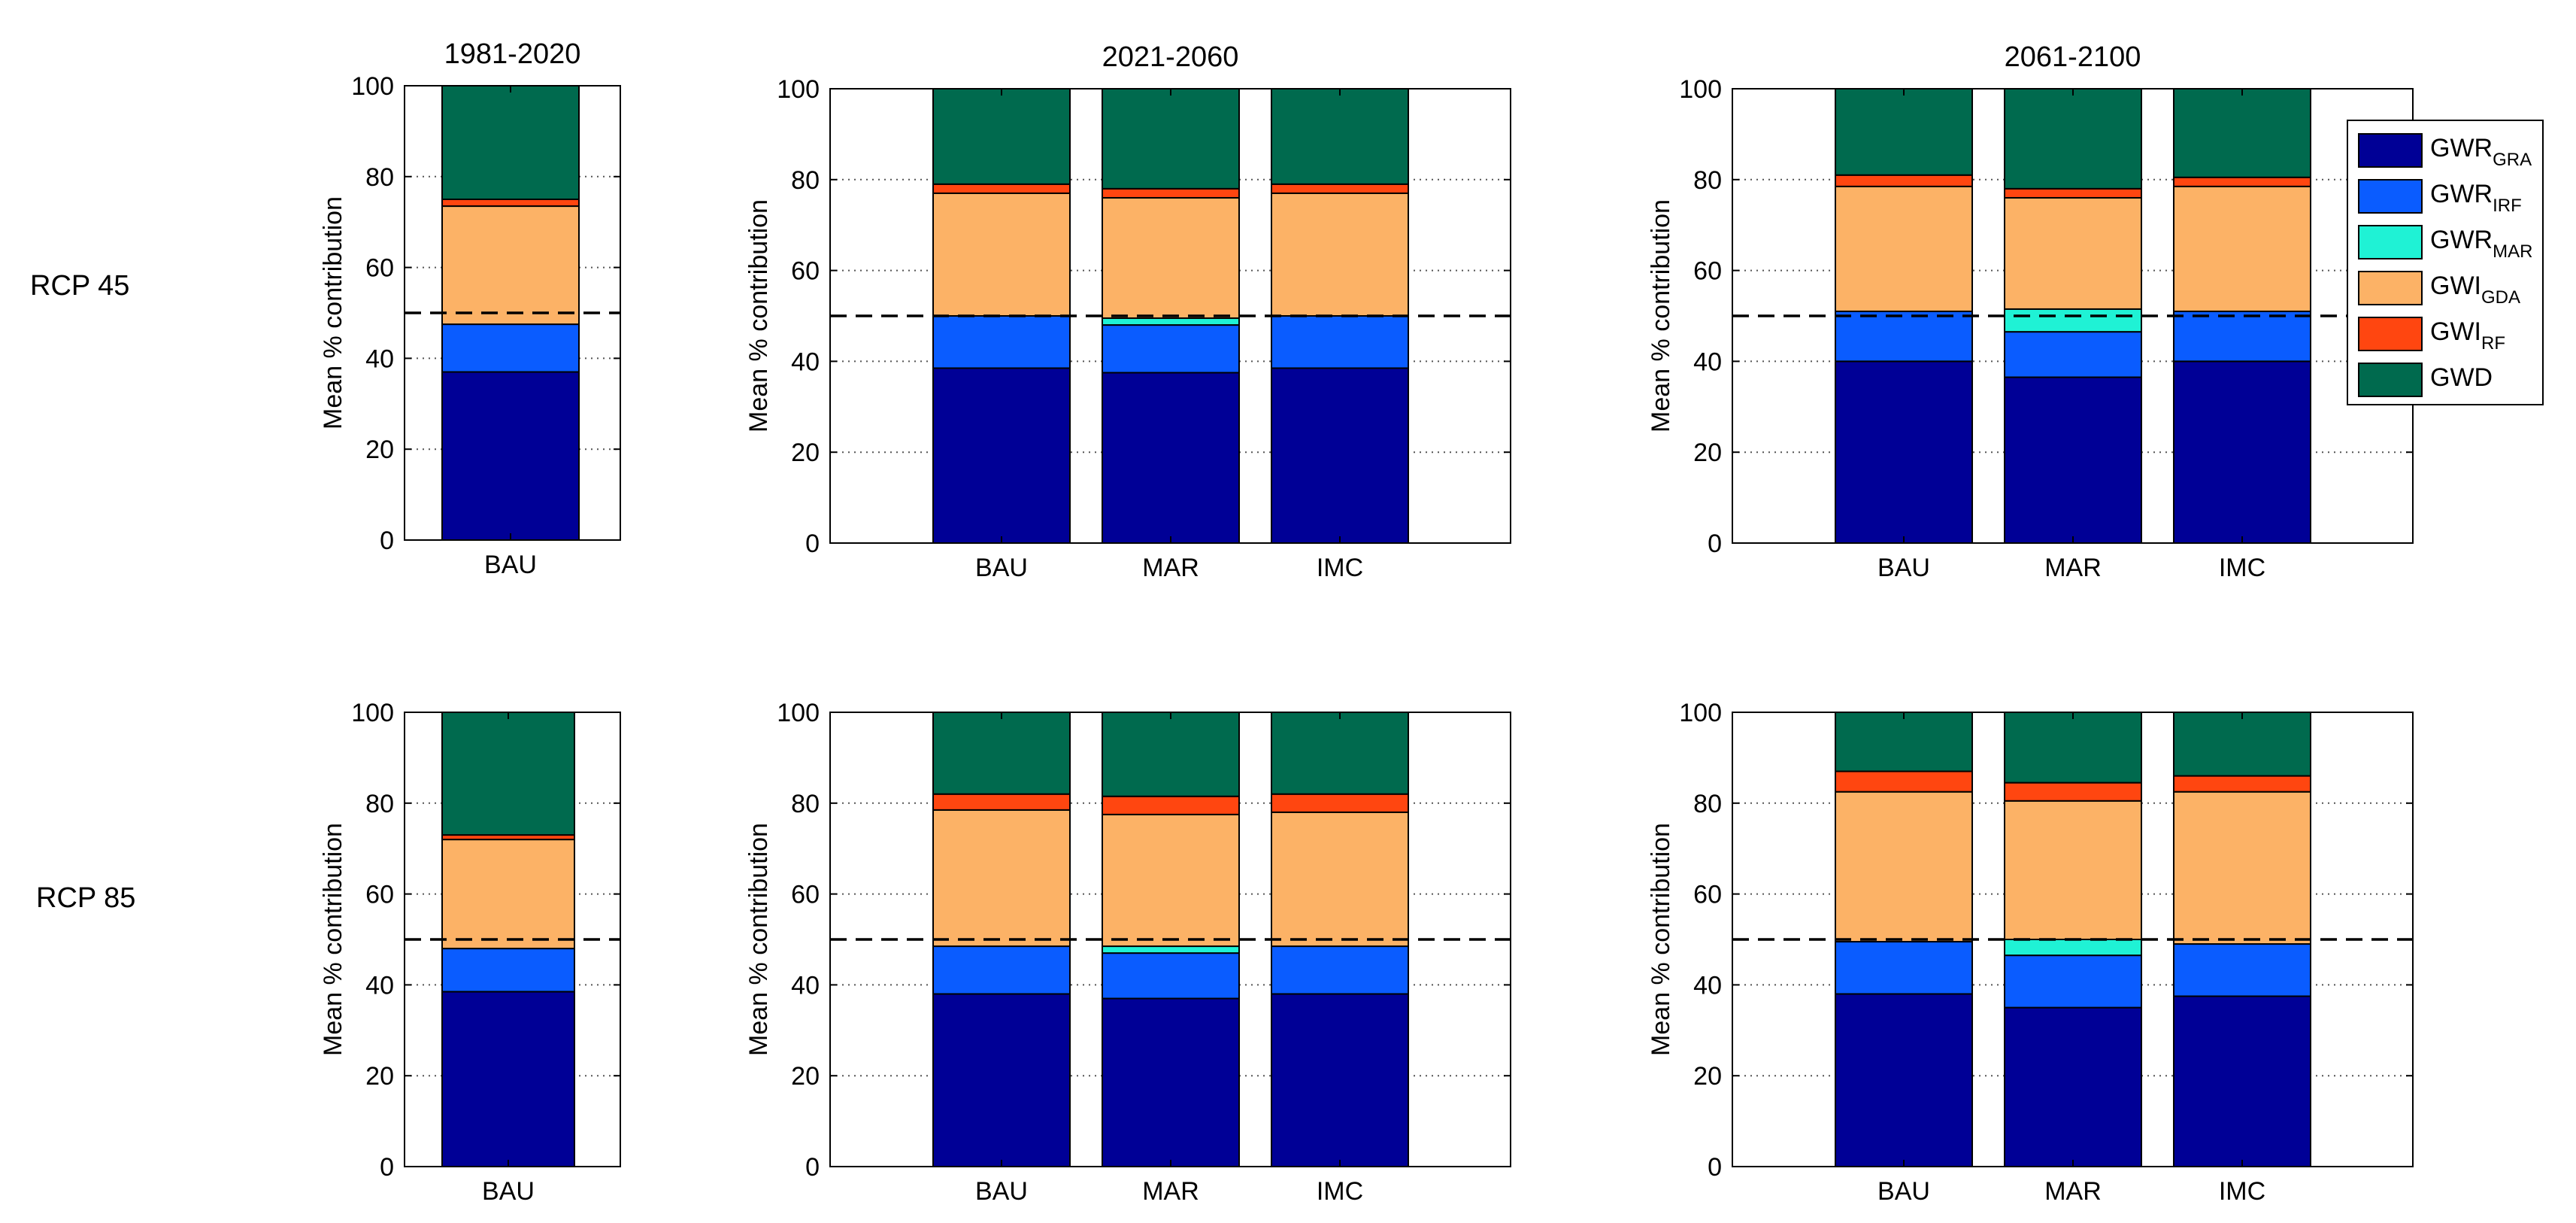  I want to click on panel-5: BAU MAR IMC 0 20 40 60 80 100 Mean % contribution, so click(1127, 953).